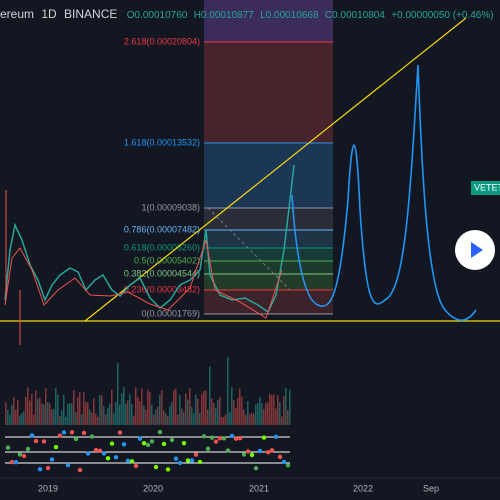  Describe the element at coordinates (162, 289) in the screenshot. I see `fib-label: 0.236(0.00003482)` at that location.